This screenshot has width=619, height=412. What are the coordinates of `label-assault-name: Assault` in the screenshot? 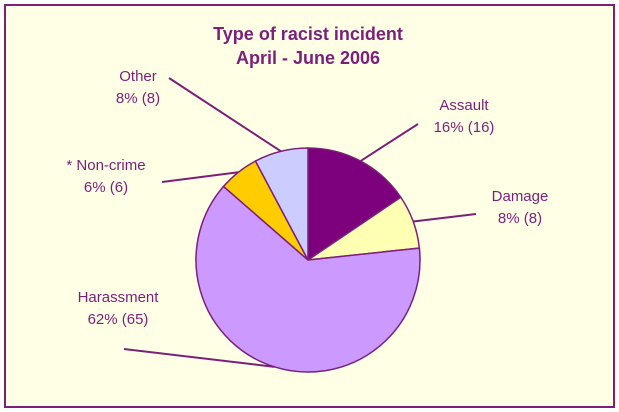 It's located at (464, 105).